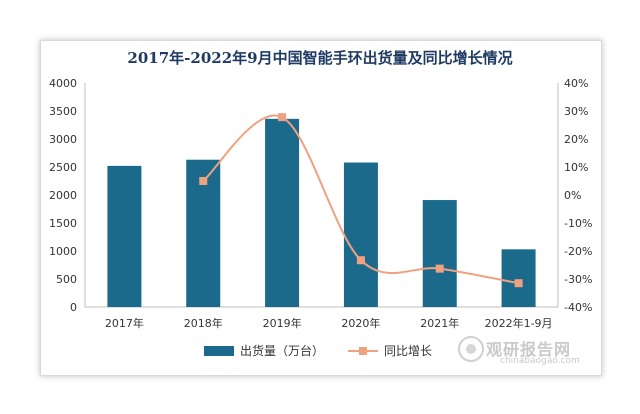 The height and width of the screenshot is (414, 640). What do you see at coordinates (63, 167) in the screenshot?
I see `y-left-tick-label: 2500` at bounding box center [63, 167].